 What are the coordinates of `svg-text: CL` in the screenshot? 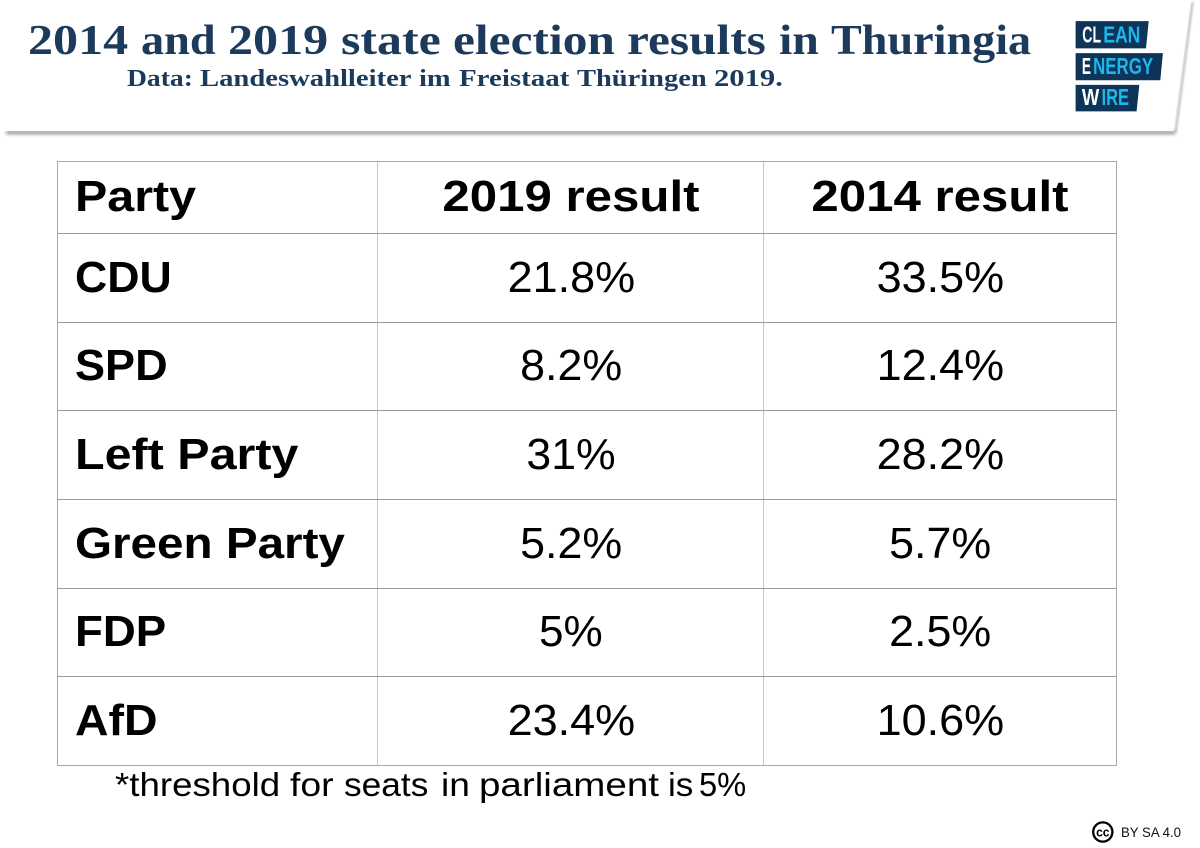 It's located at (1091, 34).